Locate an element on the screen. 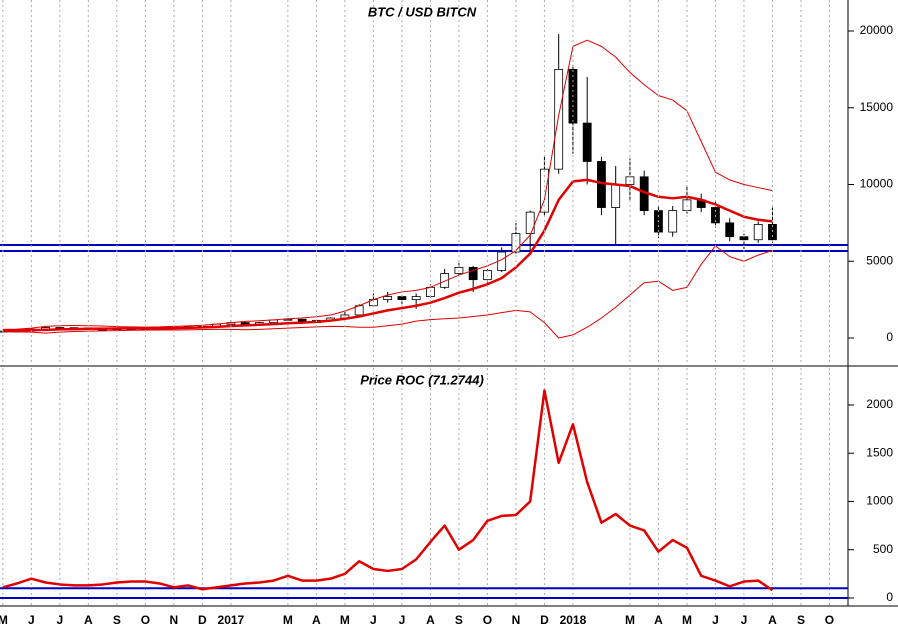 Image resolution: width=898 pixels, height=631 pixels. chart-title: BTC / USD BITCN is located at coordinates (422, 11).